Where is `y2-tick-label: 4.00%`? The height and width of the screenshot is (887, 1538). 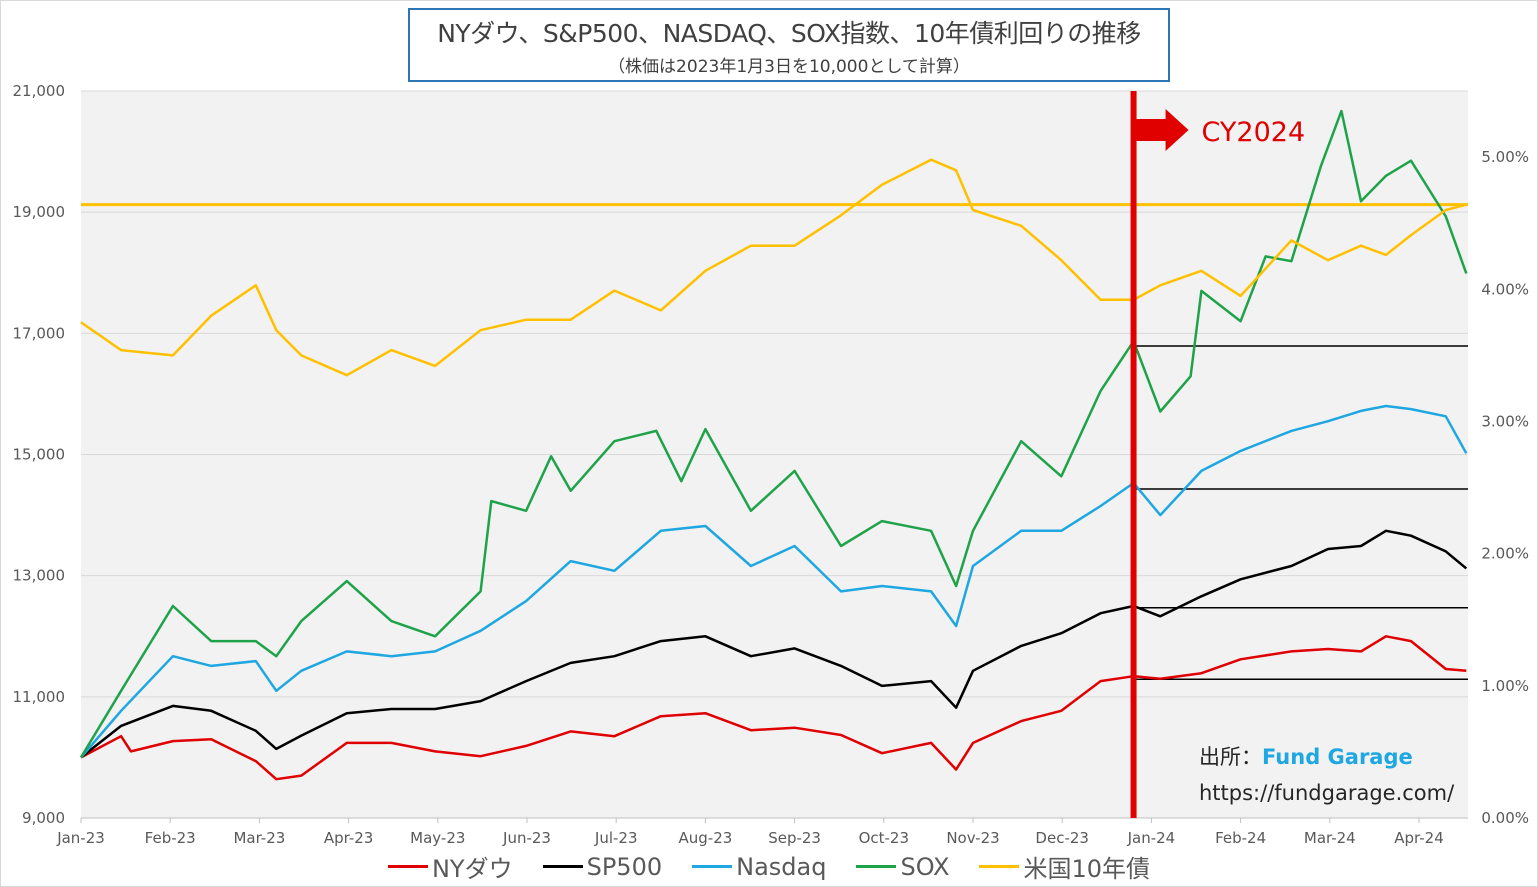 y2-tick-label: 4.00% is located at coordinates (1505, 289).